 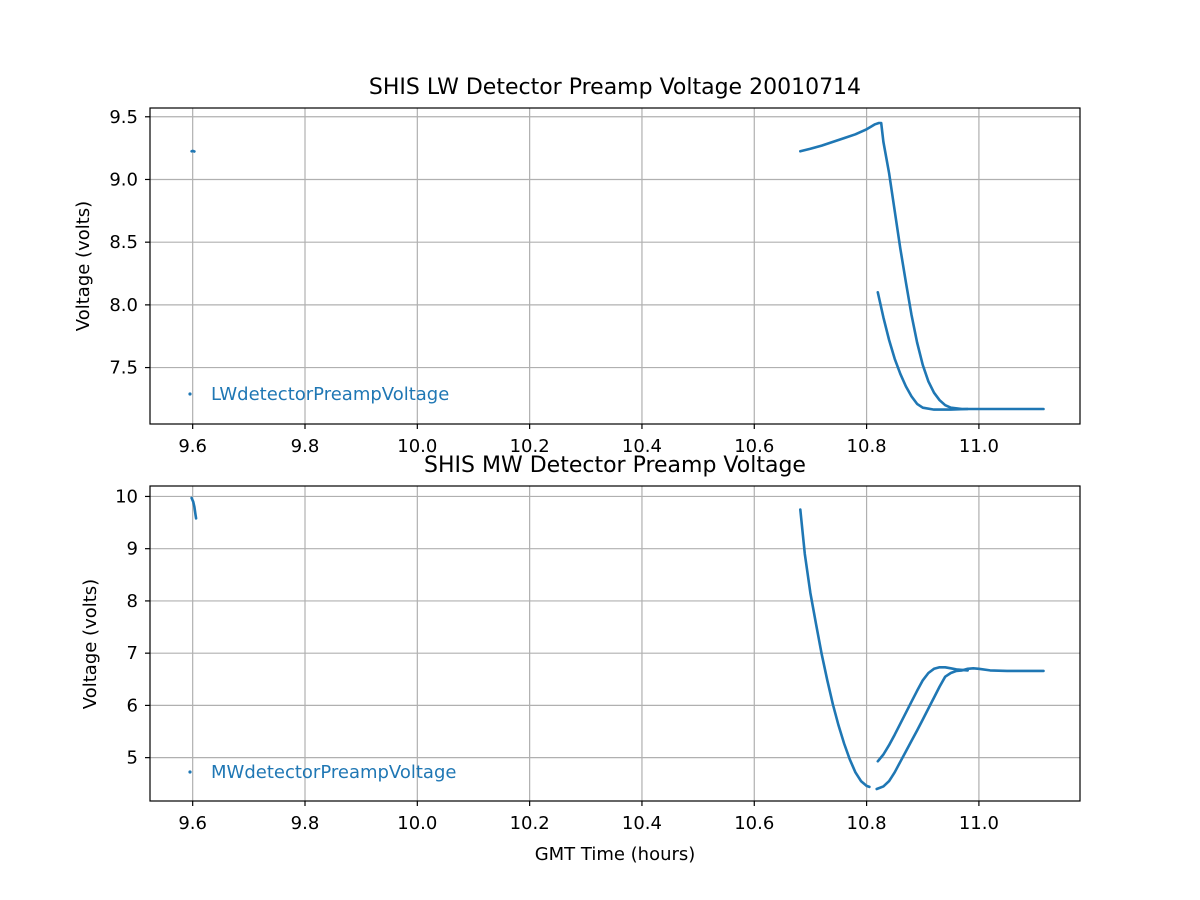 What do you see at coordinates (132, 627) in the screenshot?
I see `mw-y-ticks: 5 6 7 8 9 10` at bounding box center [132, 627].